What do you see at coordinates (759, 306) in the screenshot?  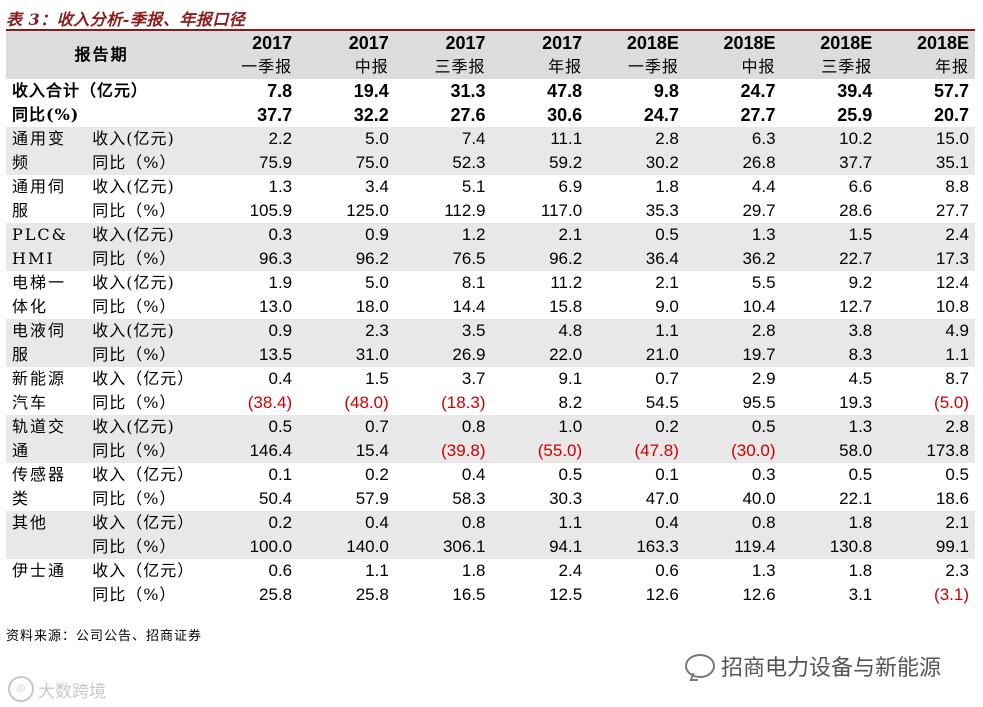 I see `data-cell: 10.4` at bounding box center [759, 306].